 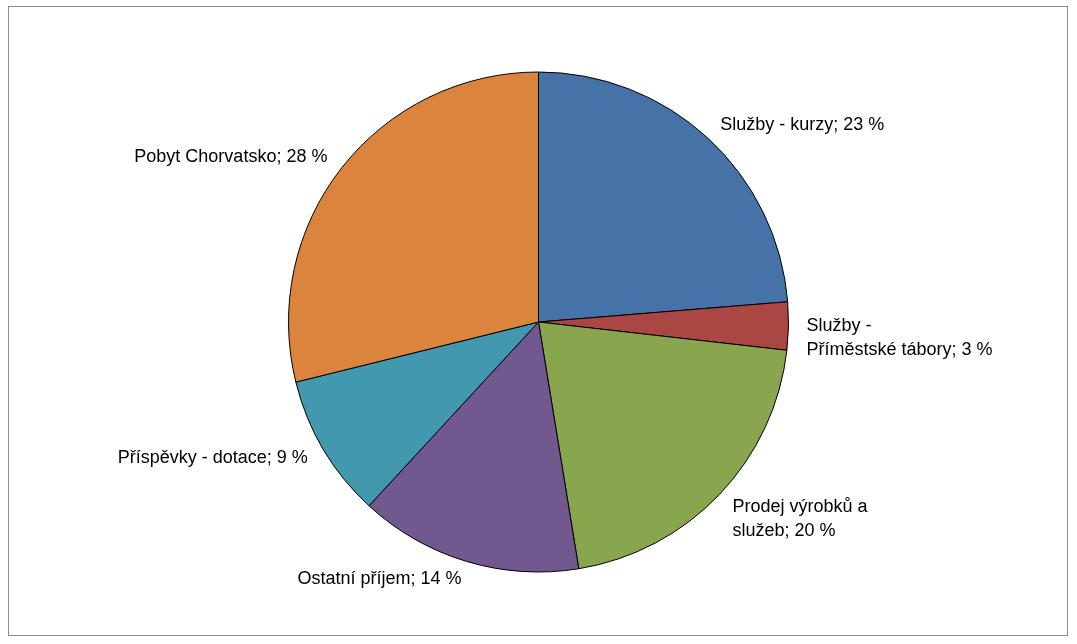 I want to click on slice-label: Služby - kurzy; 23 %, so click(x=802, y=123).